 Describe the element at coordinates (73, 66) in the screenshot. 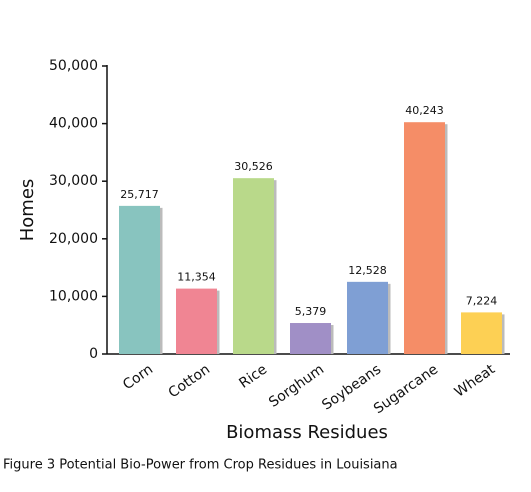

I see `y-tick-label: 50,000` at that location.